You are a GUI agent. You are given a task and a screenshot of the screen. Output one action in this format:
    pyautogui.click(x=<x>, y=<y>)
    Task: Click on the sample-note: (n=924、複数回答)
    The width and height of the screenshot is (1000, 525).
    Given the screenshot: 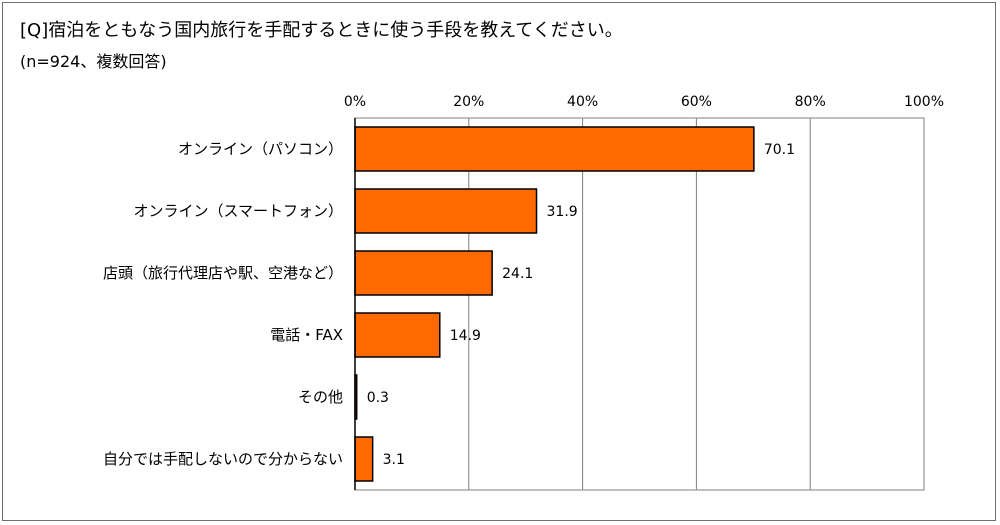 What is the action you would take?
    pyautogui.click(x=93, y=61)
    